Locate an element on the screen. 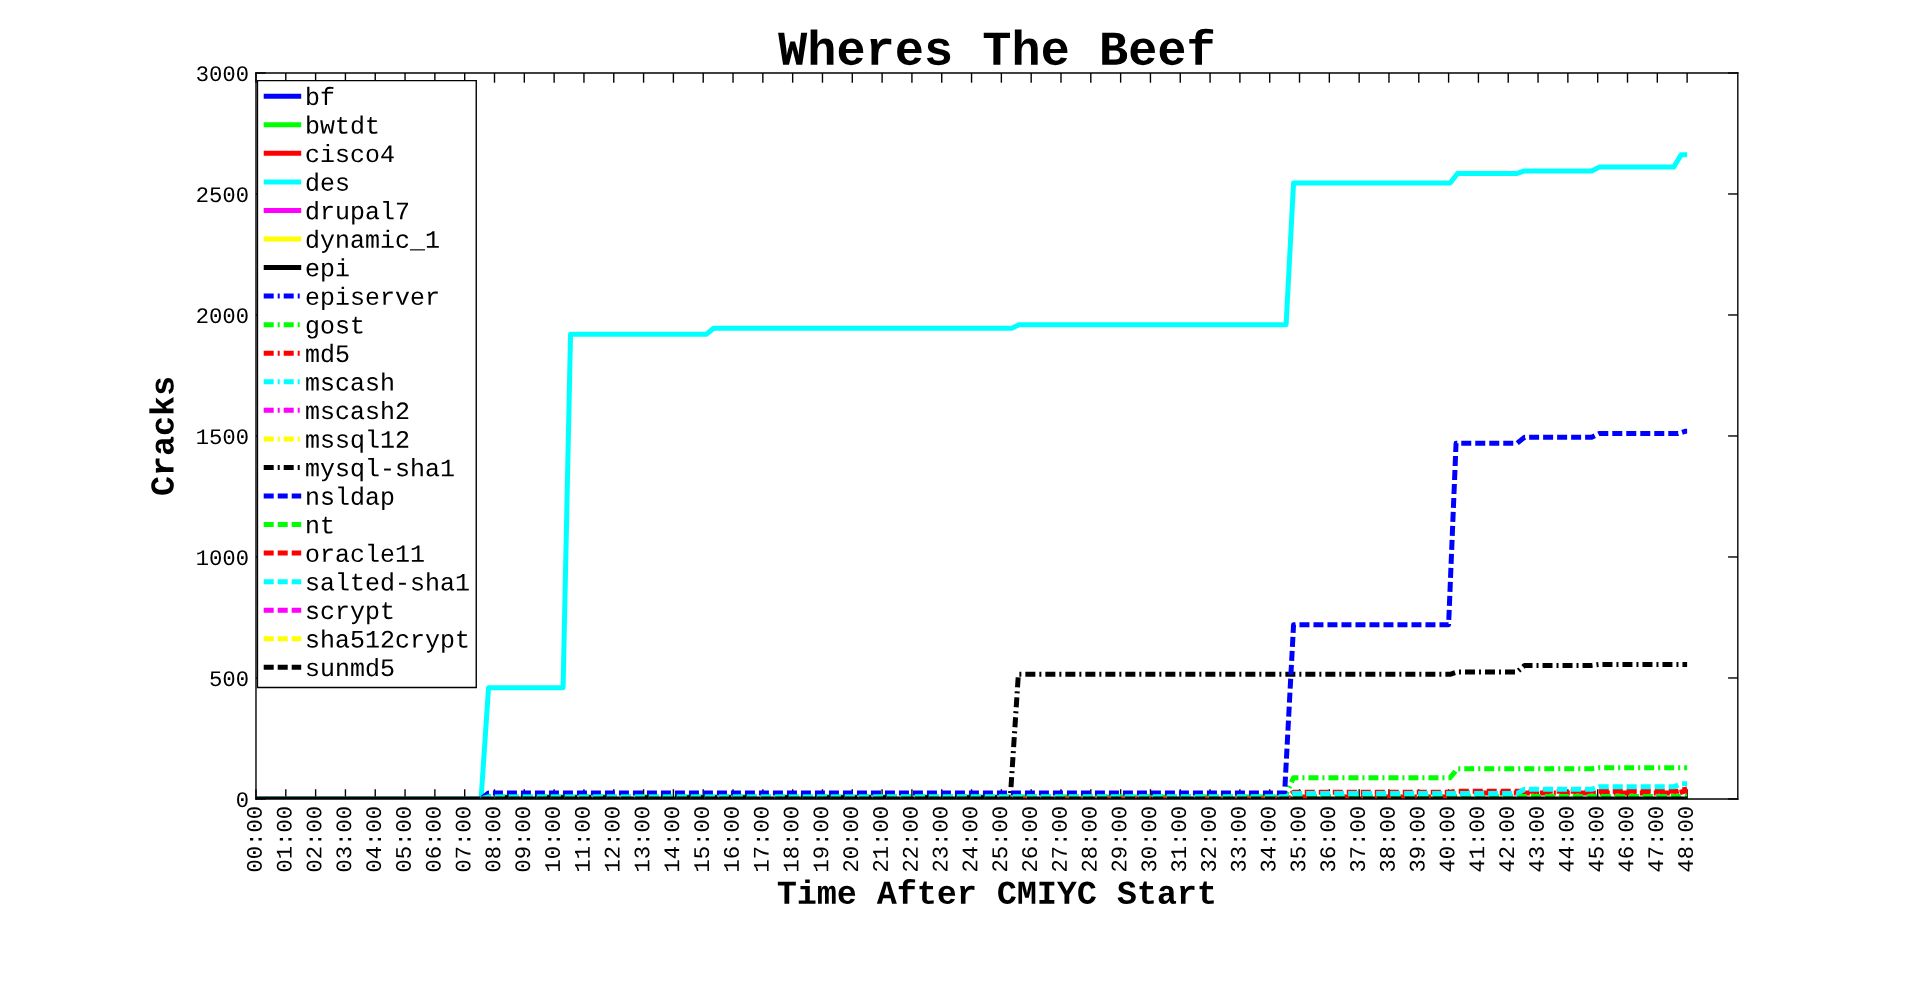  x-tick-label: 42:00 is located at coordinates (1507, 839).